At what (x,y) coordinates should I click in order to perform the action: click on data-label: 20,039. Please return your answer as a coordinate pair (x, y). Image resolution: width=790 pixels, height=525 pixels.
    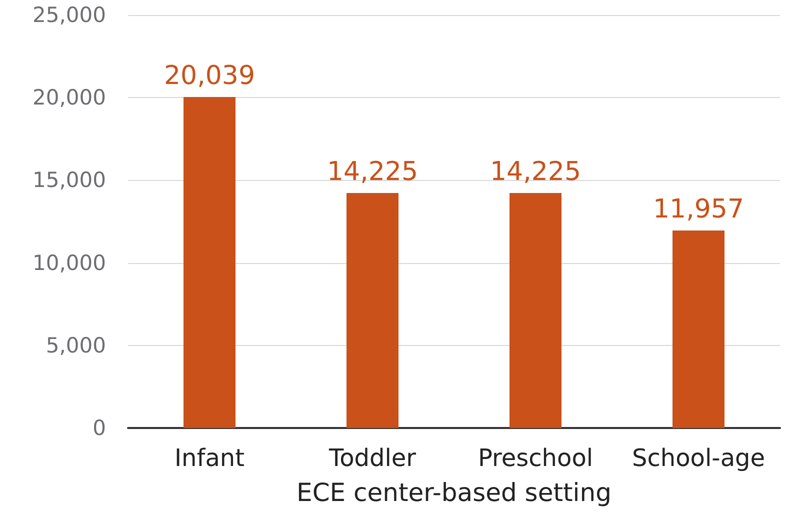
    Looking at the image, I should click on (209, 75).